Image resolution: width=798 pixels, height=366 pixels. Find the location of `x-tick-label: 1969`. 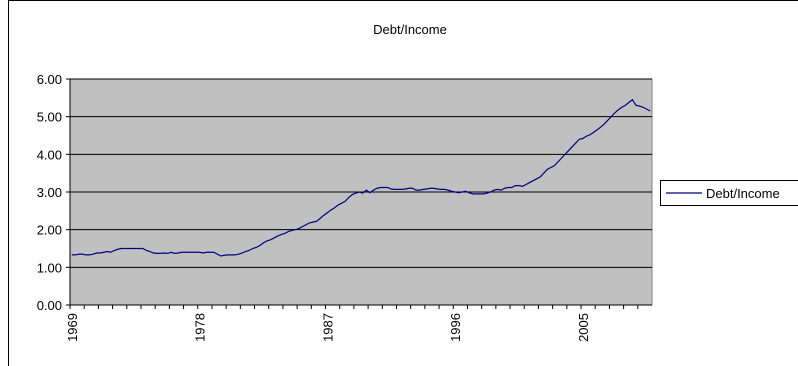

x-tick-label: 1969 is located at coordinates (72, 327).